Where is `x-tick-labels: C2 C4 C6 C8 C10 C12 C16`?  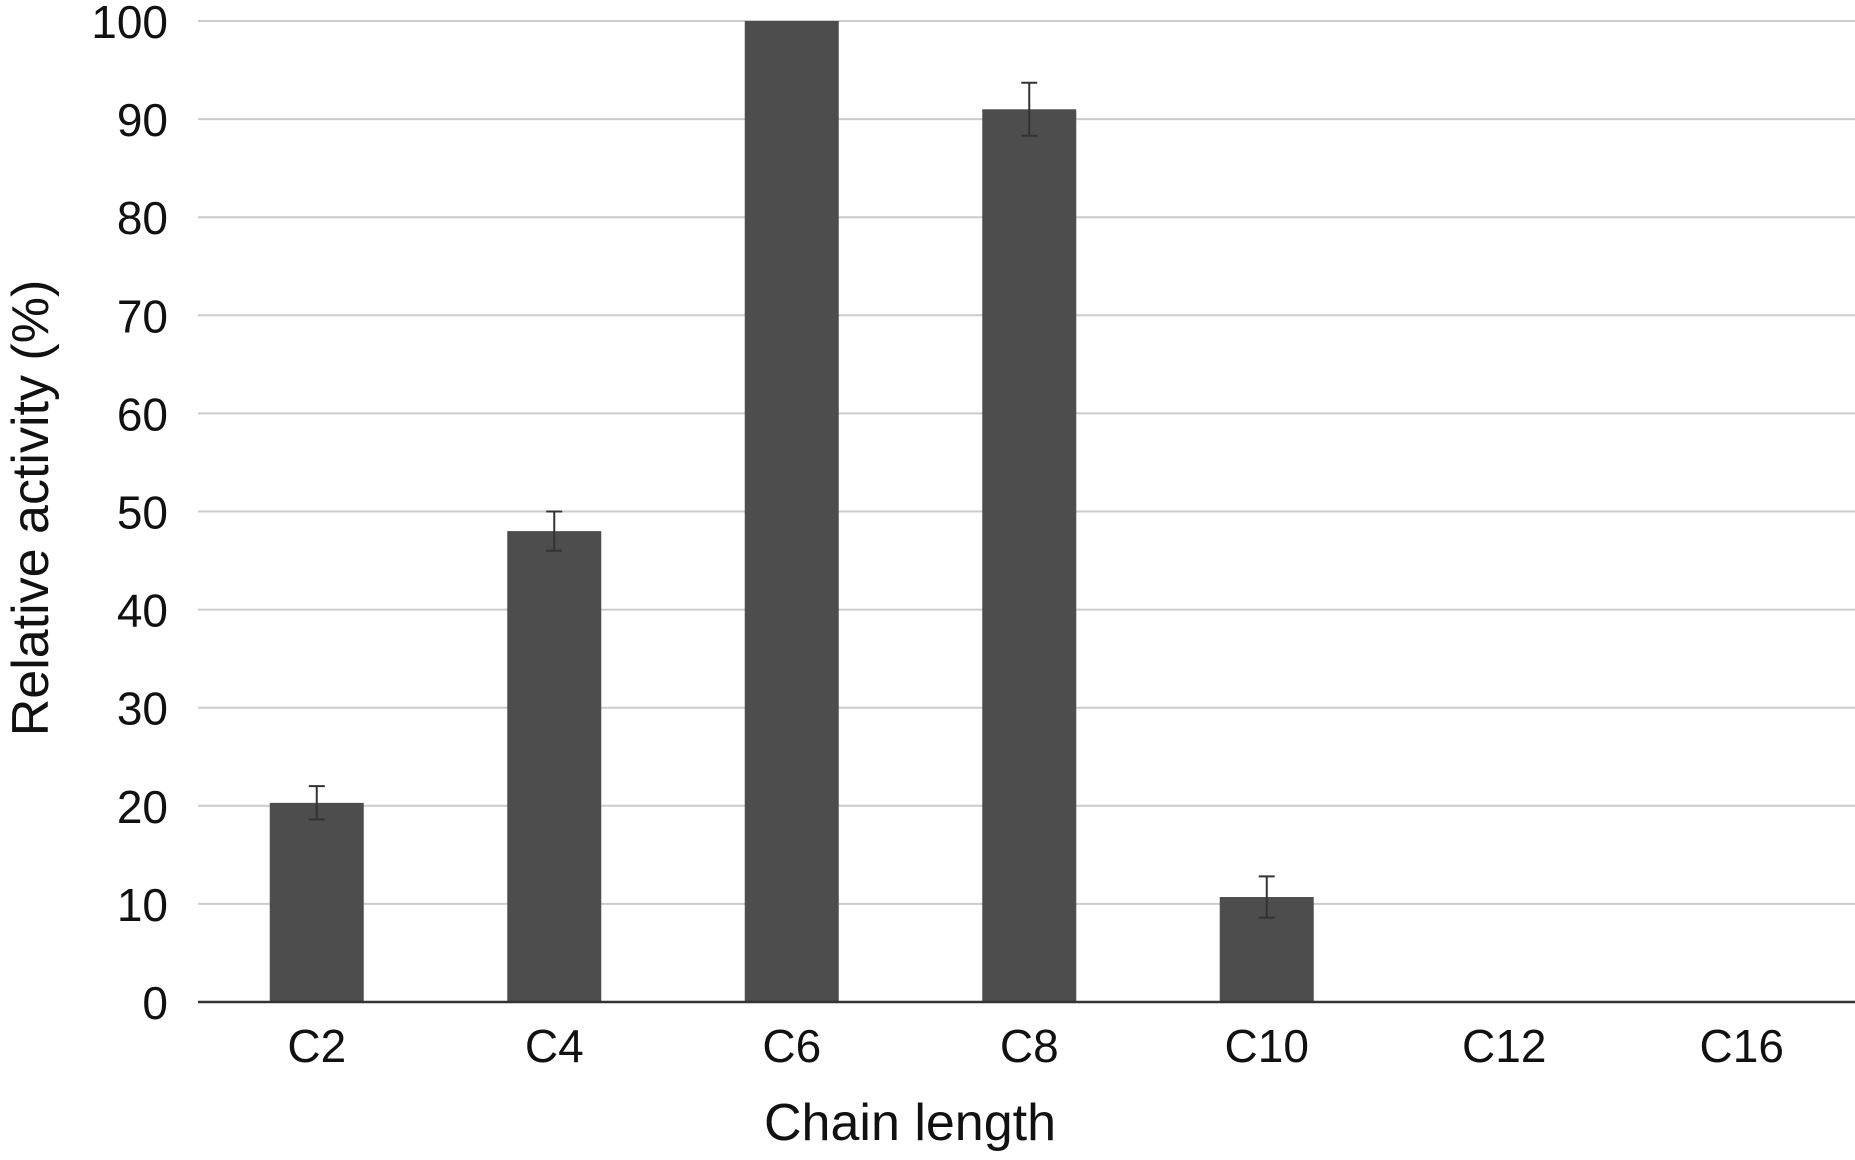 x-tick-labels: C2 C4 C6 C8 C10 C12 C16 is located at coordinates (1035, 1046).